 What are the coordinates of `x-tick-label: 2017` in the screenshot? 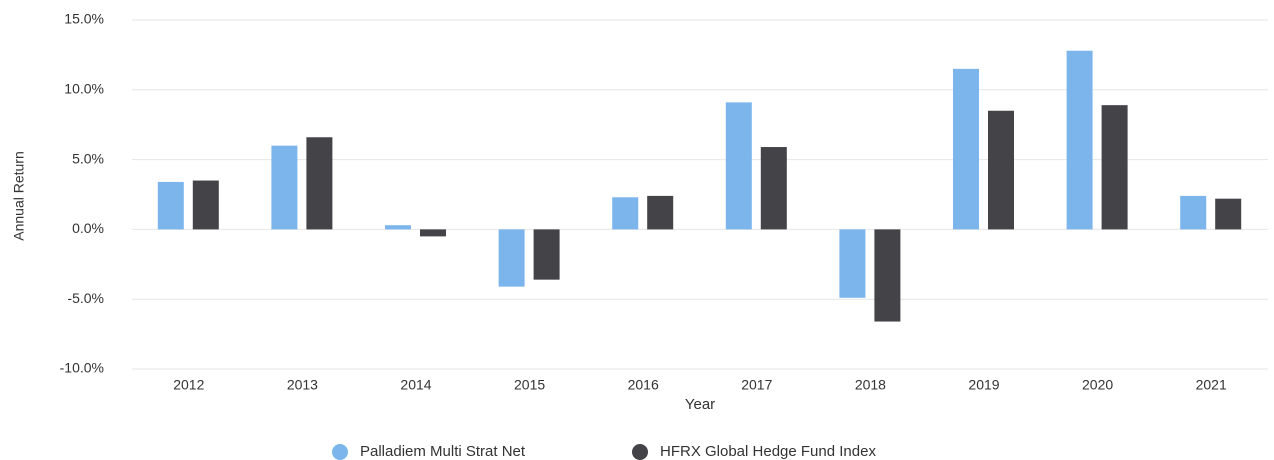 It's located at (756, 385).